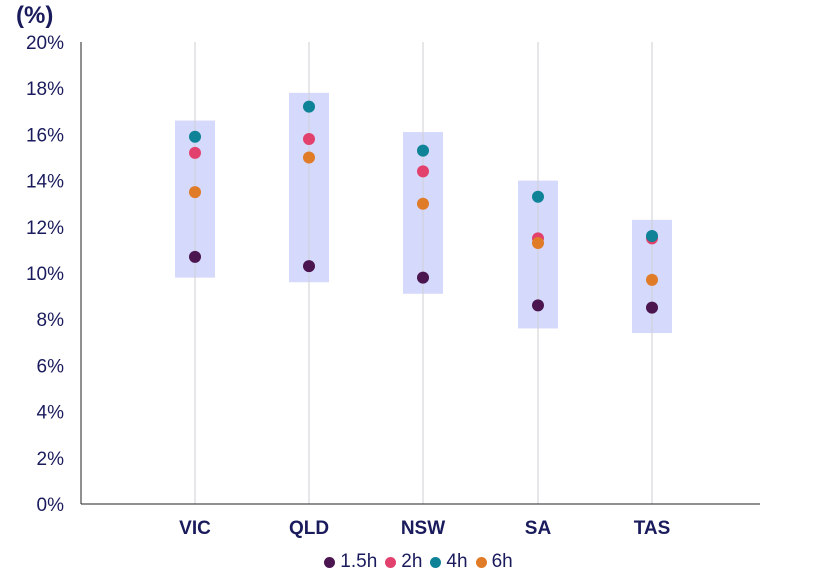 The height and width of the screenshot is (587, 819). Describe the element at coordinates (423, 171) in the screenshot. I see `point-2h-nsw` at that location.